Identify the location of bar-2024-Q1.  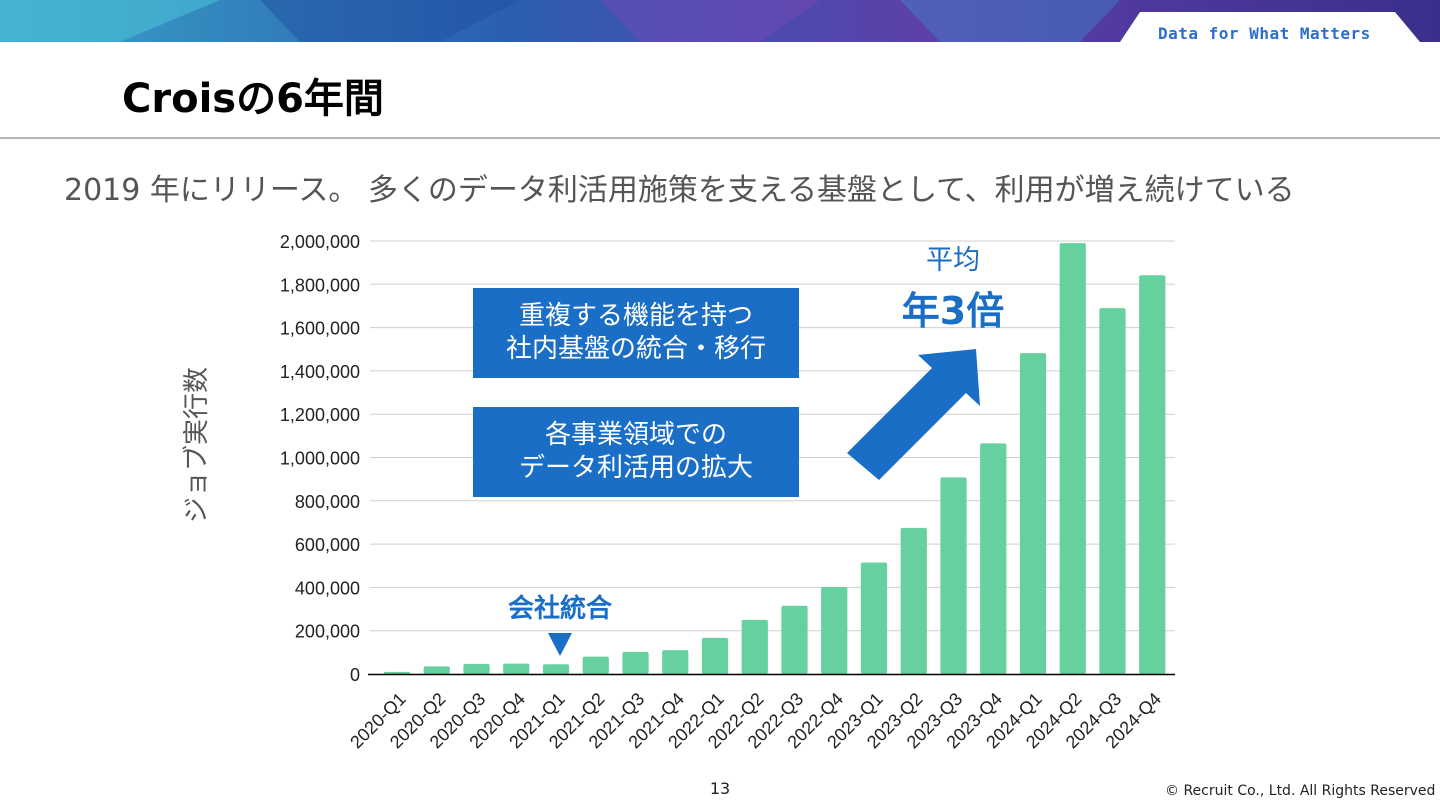
(1033, 513).